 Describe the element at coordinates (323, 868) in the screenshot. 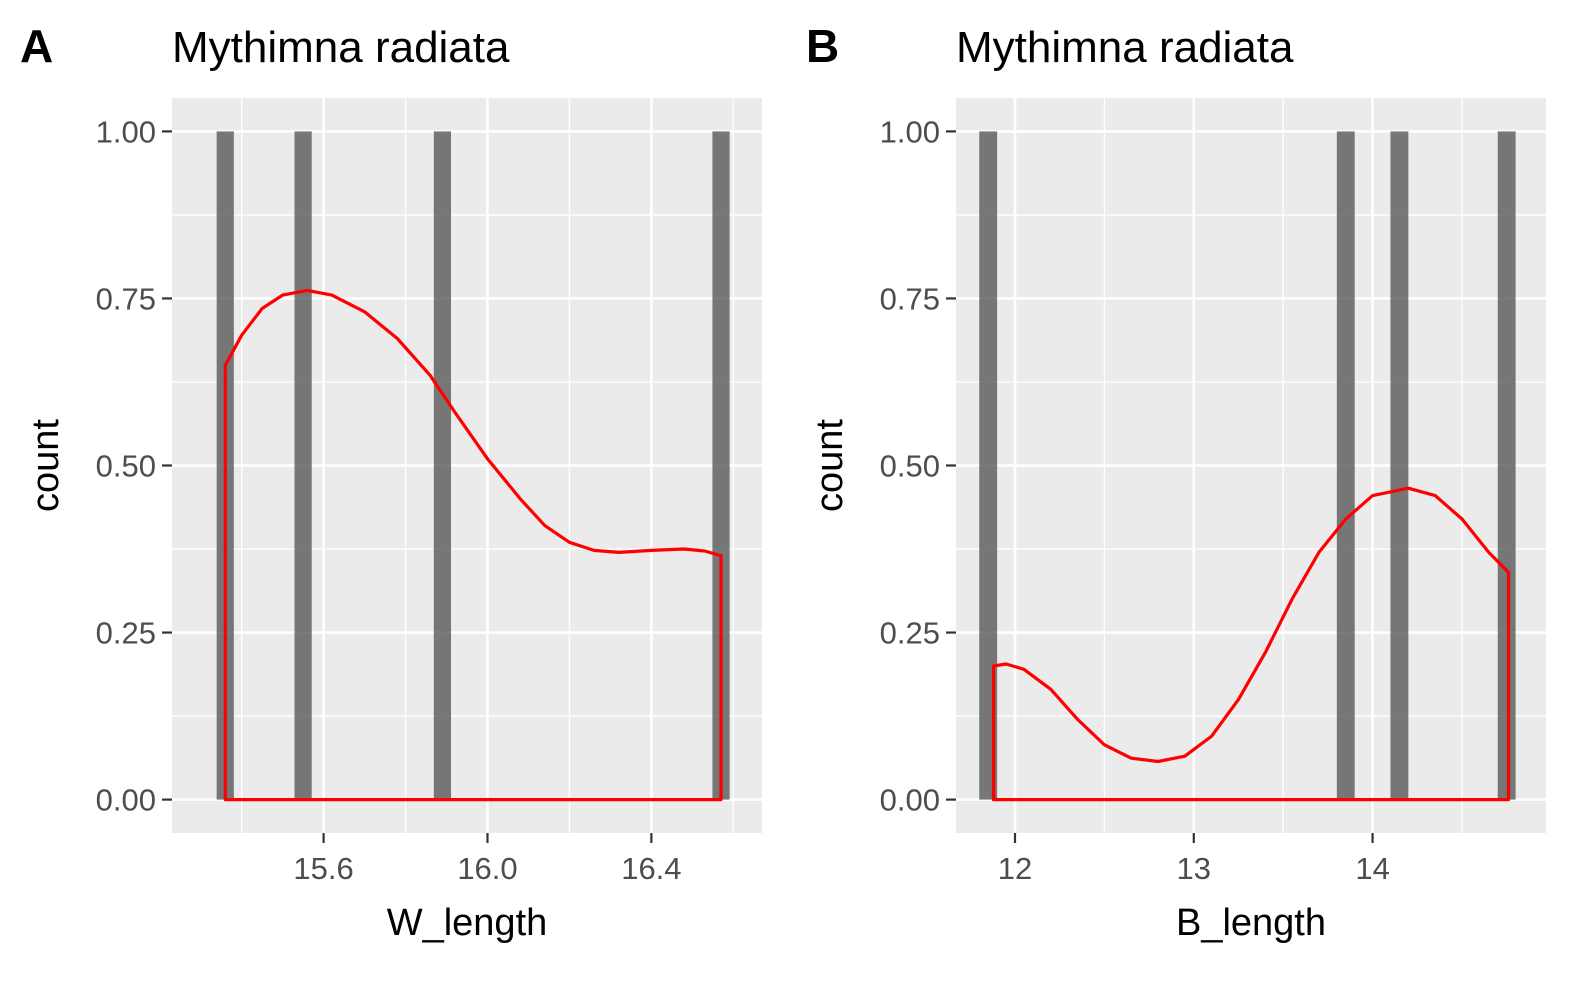

I see `x-tick-label: 15.6` at that location.